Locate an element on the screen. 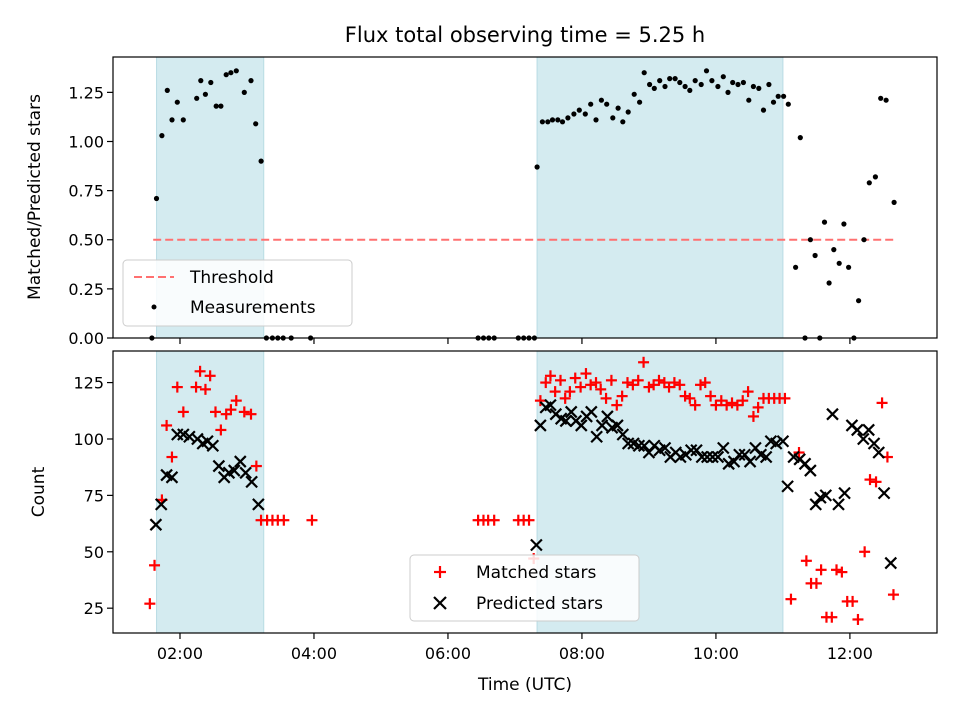  top-y-tick-label: 0.00 is located at coordinates (86, 338).